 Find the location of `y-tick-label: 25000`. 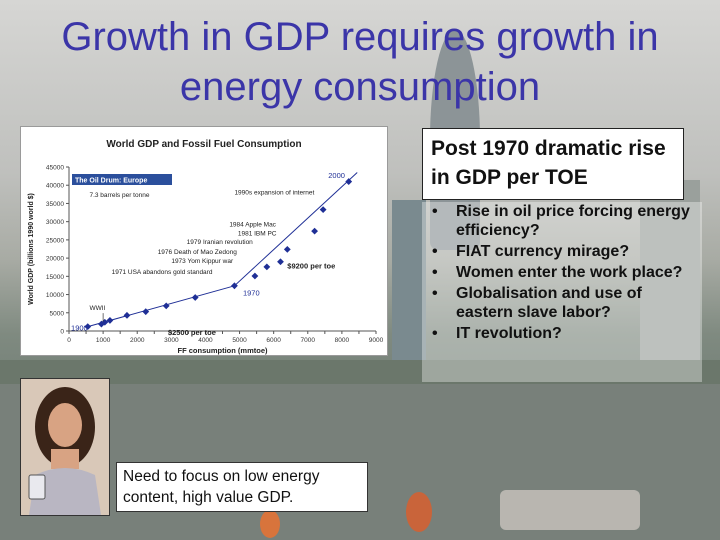

y-tick-label: 25000 is located at coordinates (55, 240).